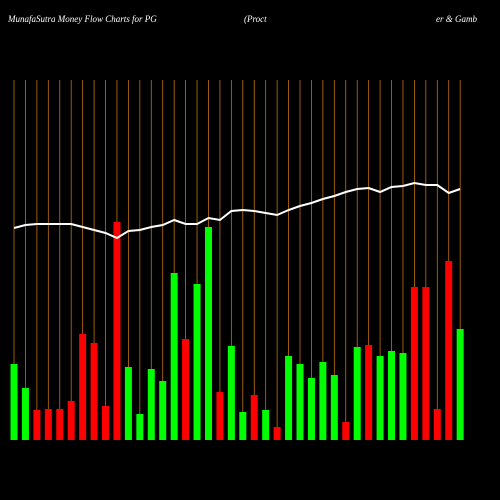  What do you see at coordinates (456, 19) in the screenshot?
I see `annotation: er & Gamb` at bounding box center [456, 19].